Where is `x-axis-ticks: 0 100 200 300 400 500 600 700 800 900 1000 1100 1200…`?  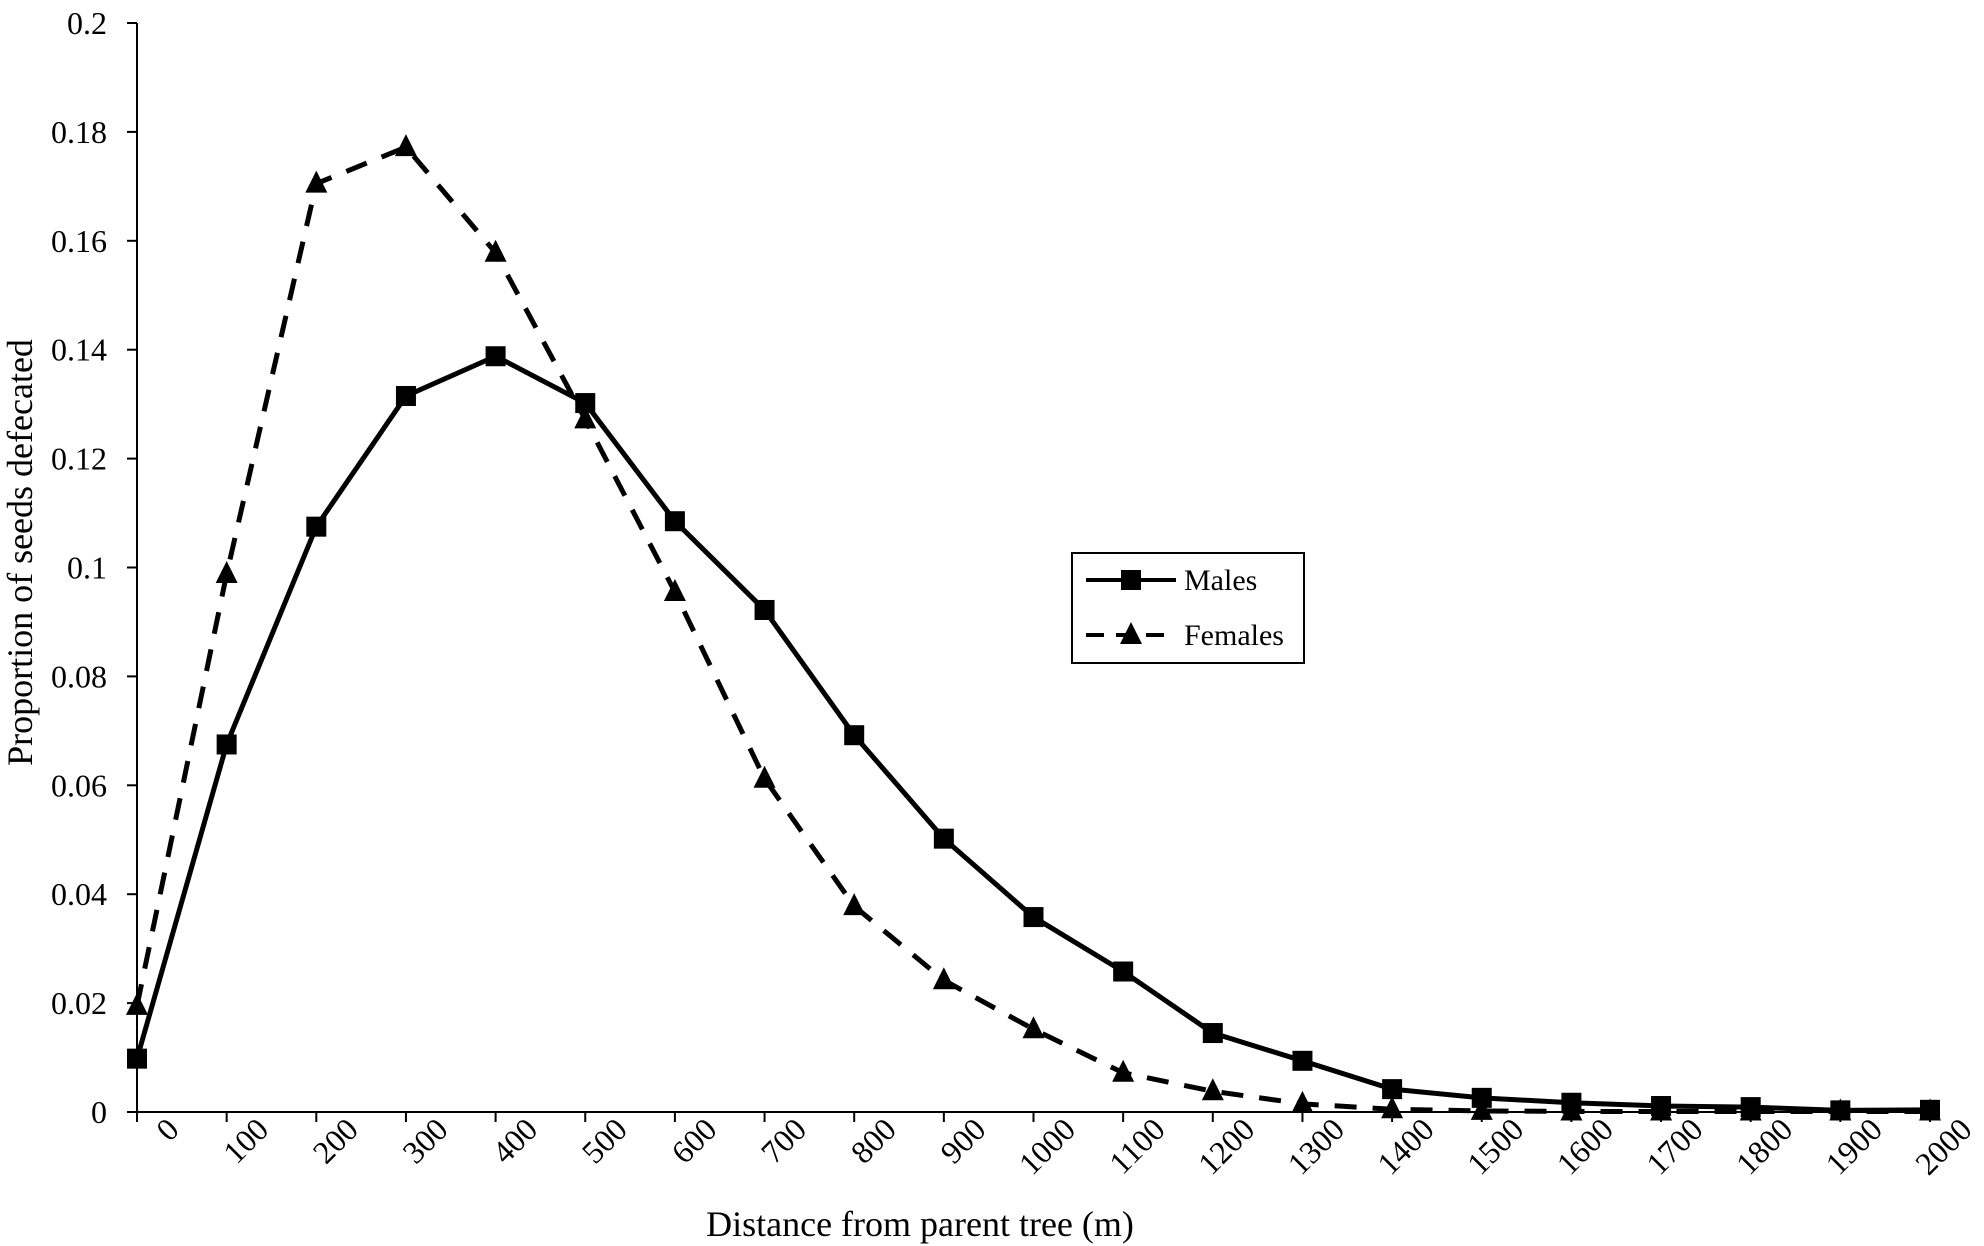
x-axis-ticks: 0 100 200 300 400 500 600 700 800 900 1000 1100 1200… is located at coordinates (1057, 1146).